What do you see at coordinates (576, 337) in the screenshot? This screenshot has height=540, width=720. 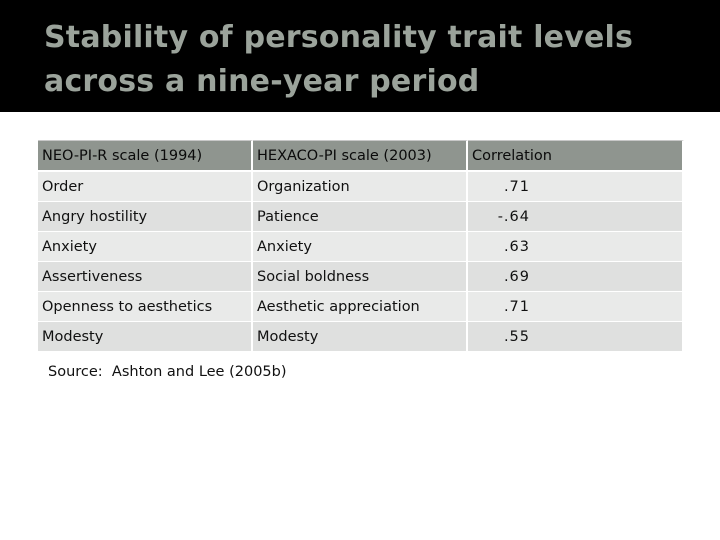 I see `correlation-cell: .55` at bounding box center [576, 337].